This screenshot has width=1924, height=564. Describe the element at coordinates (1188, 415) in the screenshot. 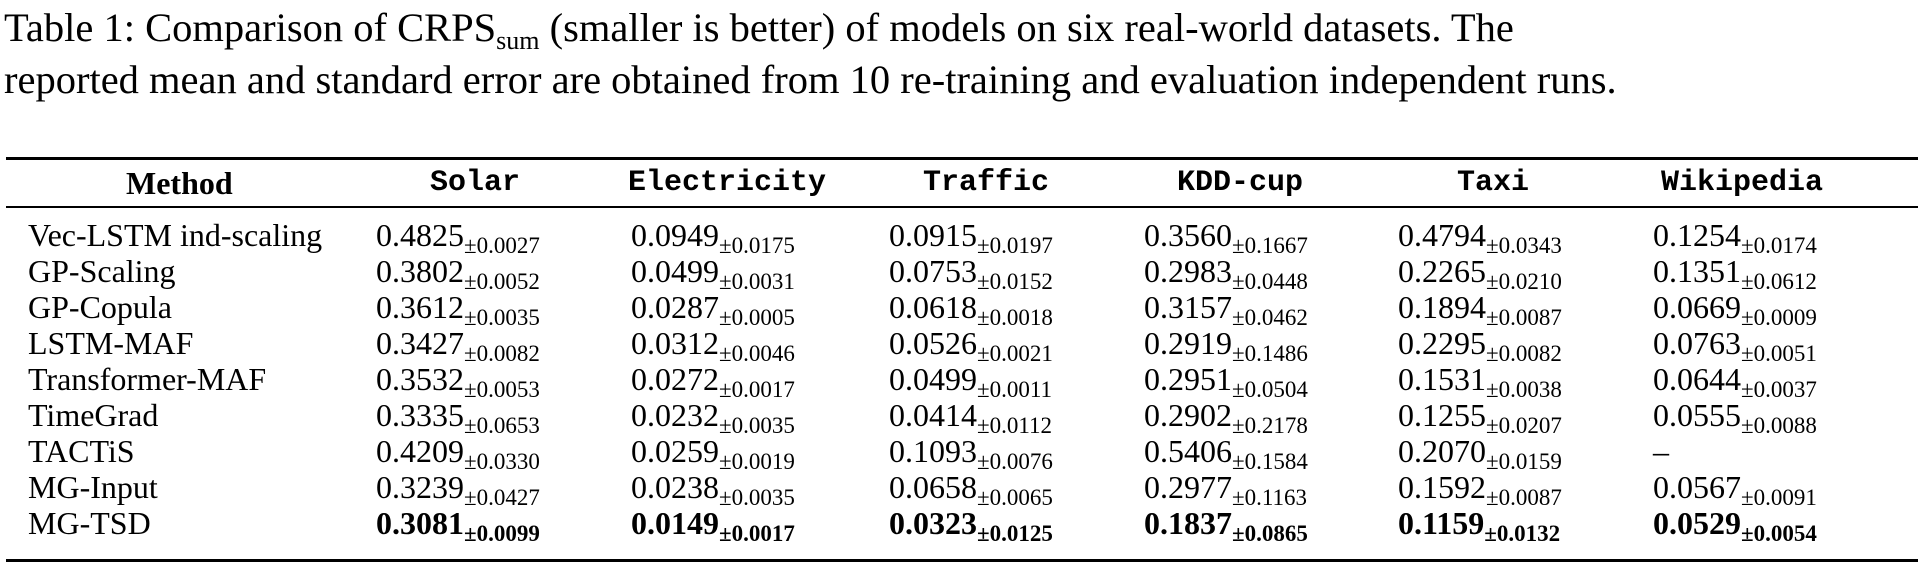

I see `score-mean: 0.2902` at that location.